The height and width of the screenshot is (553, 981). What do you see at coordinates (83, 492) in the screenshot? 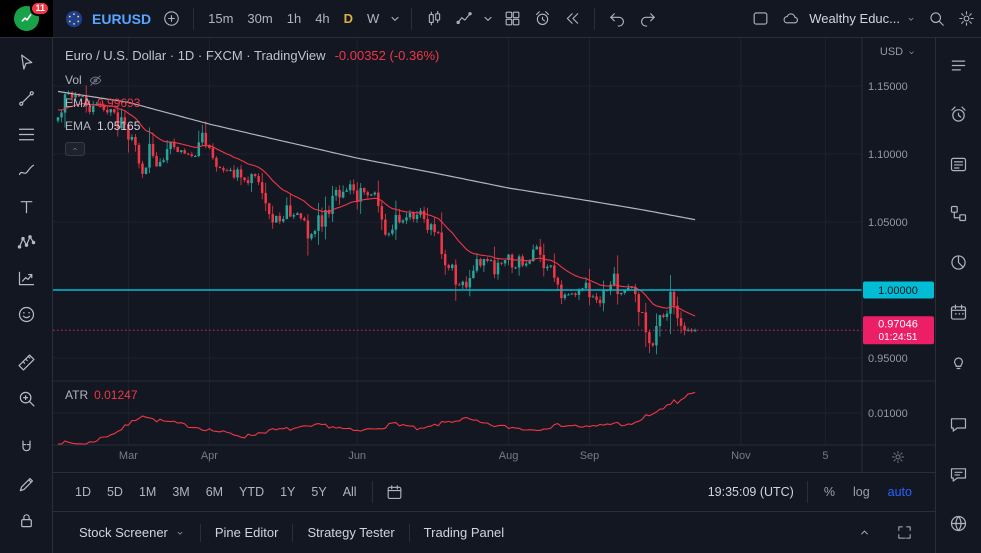
I see `range-1d: 1D` at bounding box center [83, 492].